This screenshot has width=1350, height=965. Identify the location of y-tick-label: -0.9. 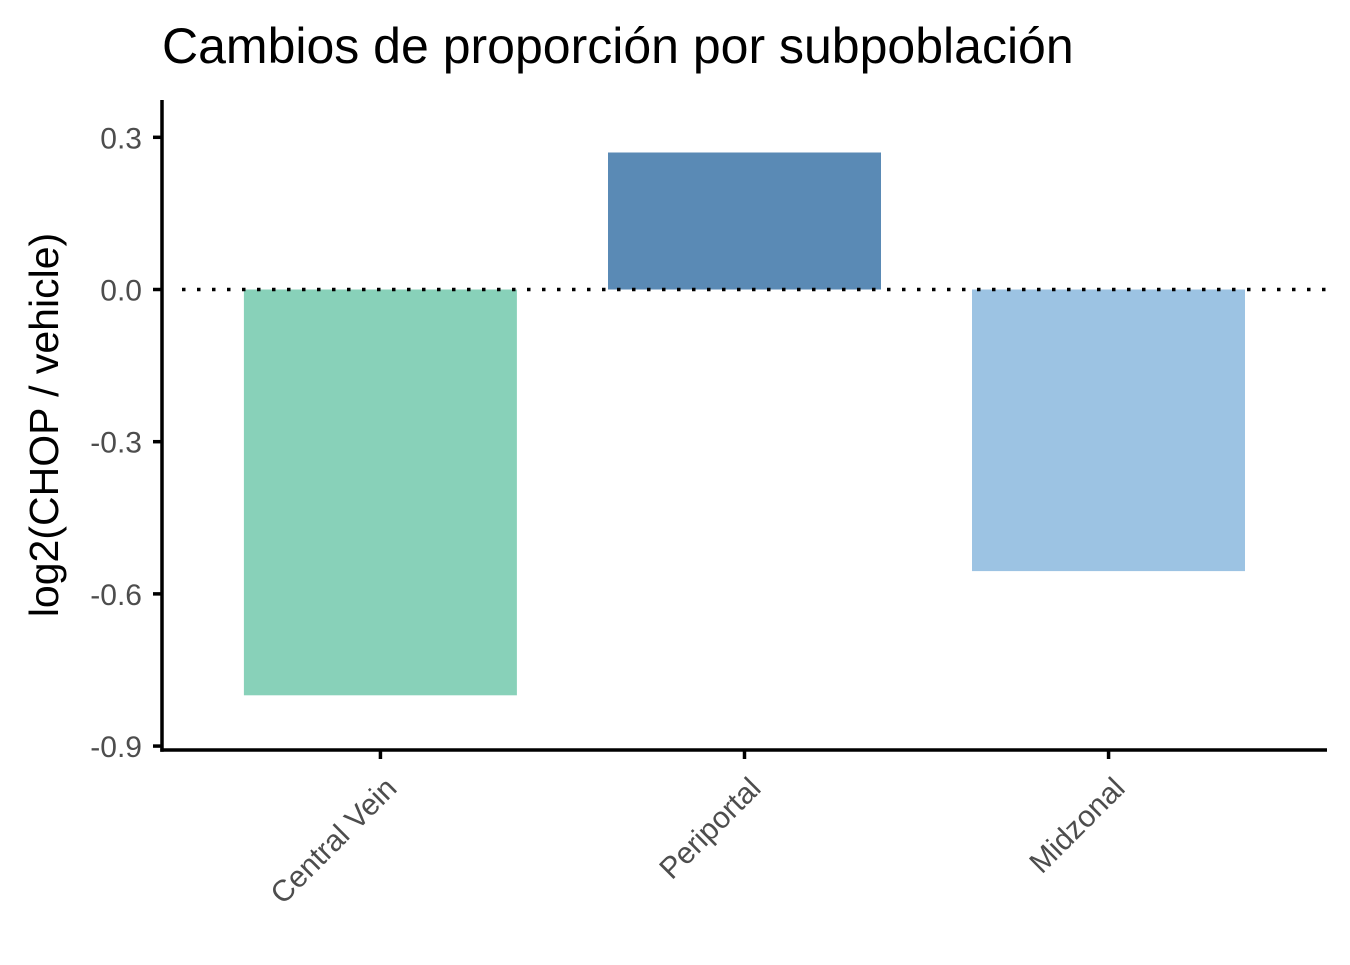
(116, 747).